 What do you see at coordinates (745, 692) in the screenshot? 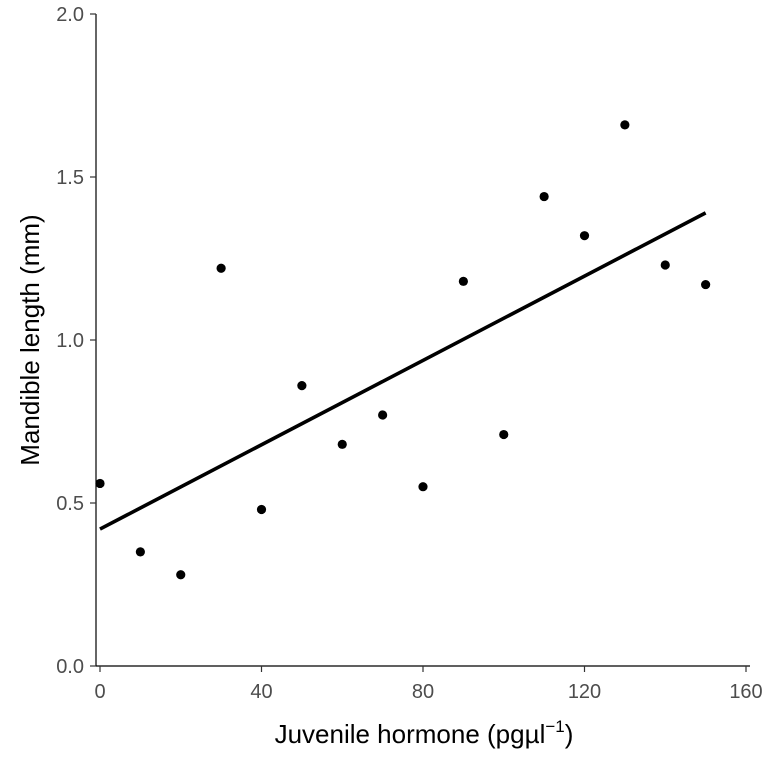
I see `x-tick-label: 160` at bounding box center [745, 692].